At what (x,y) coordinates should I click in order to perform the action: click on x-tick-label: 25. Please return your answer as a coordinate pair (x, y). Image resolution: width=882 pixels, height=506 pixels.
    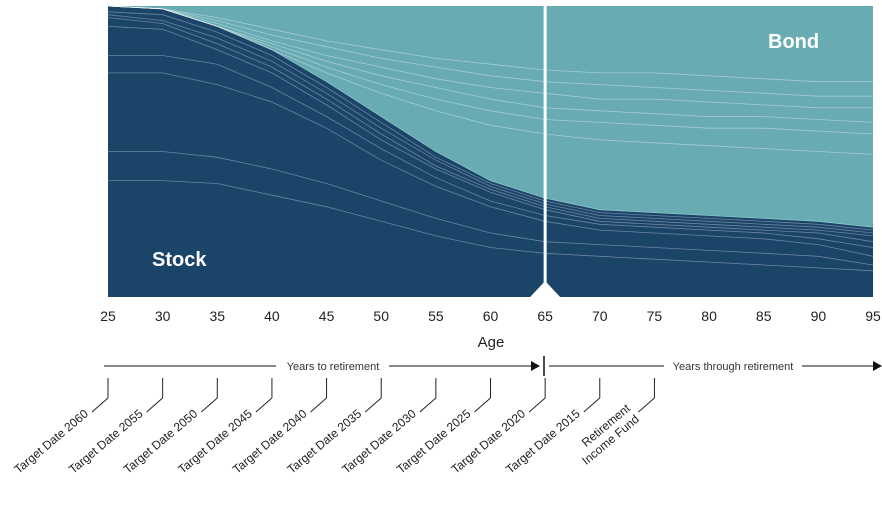
    Looking at the image, I should click on (108, 316).